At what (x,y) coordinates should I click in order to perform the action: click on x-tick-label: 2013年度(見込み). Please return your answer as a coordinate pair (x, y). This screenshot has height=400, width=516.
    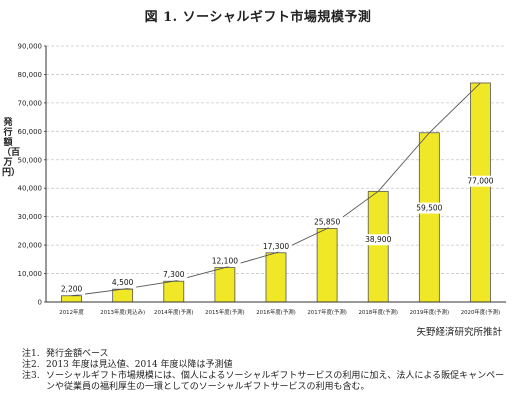
    Looking at the image, I should click on (122, 312).